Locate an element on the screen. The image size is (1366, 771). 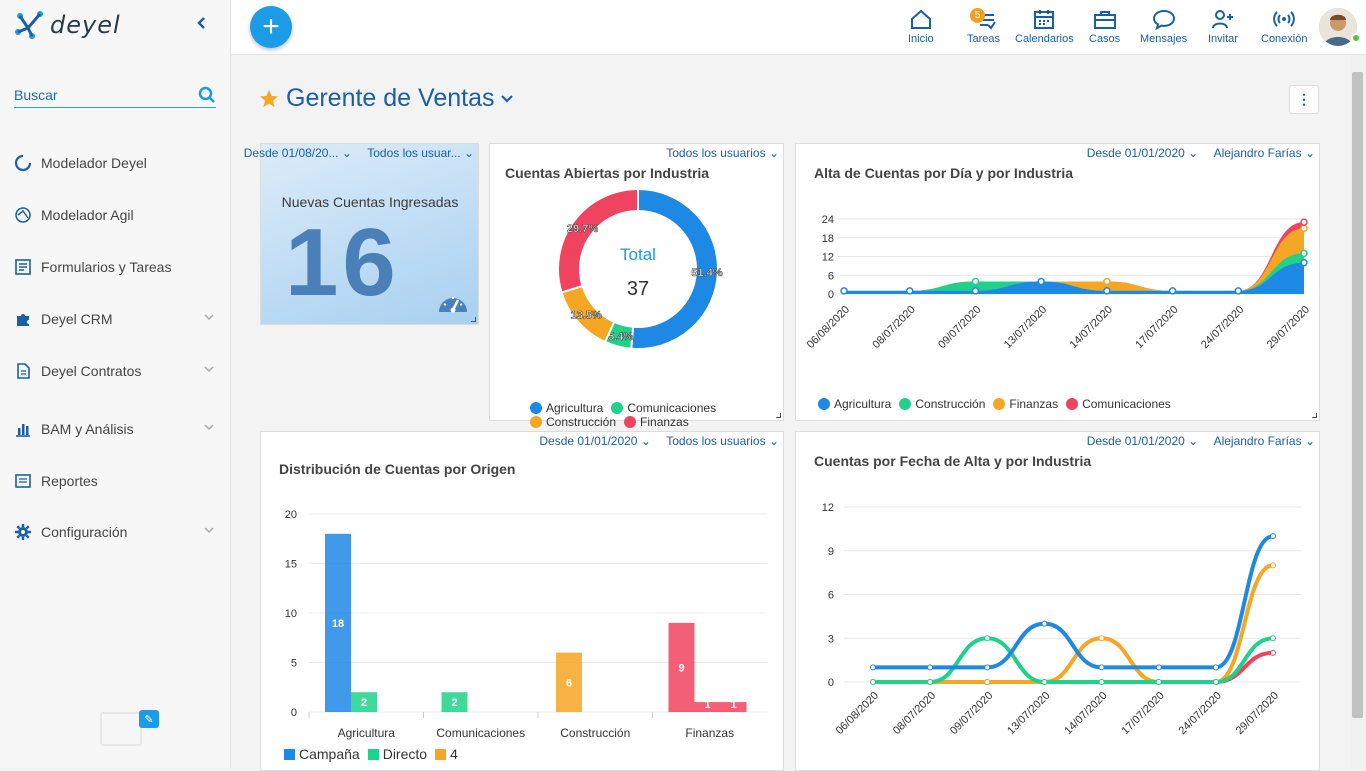
nav-inicio: Inicio is located at coordinates (921, 26).